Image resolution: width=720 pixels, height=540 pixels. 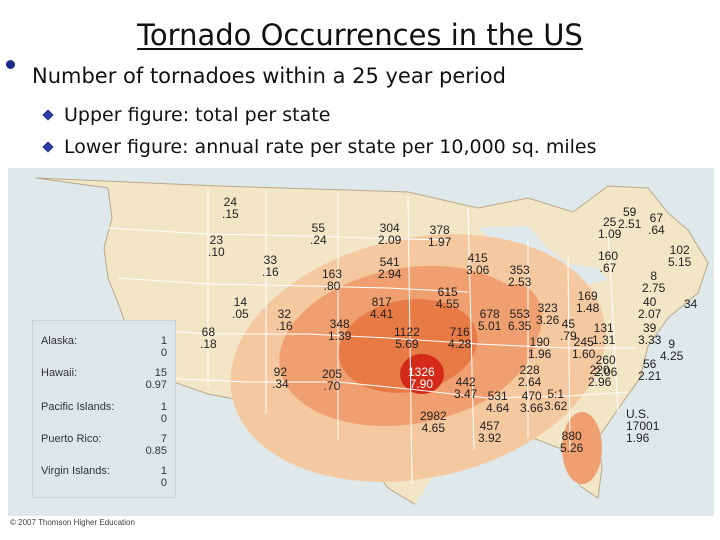 I want to click on state-total: 33, so click(x=270, y=260).